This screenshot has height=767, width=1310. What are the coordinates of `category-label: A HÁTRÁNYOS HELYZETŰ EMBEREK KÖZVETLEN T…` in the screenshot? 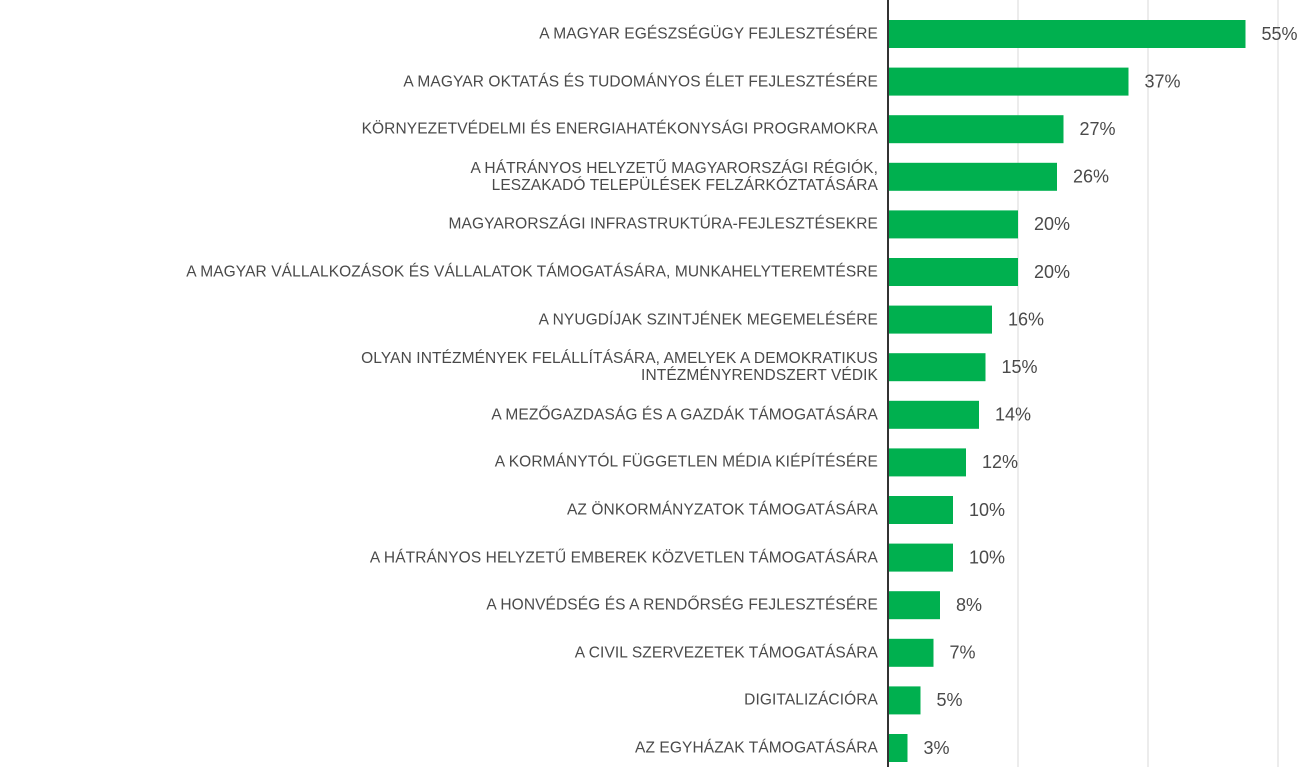 It's located at (623, 558).